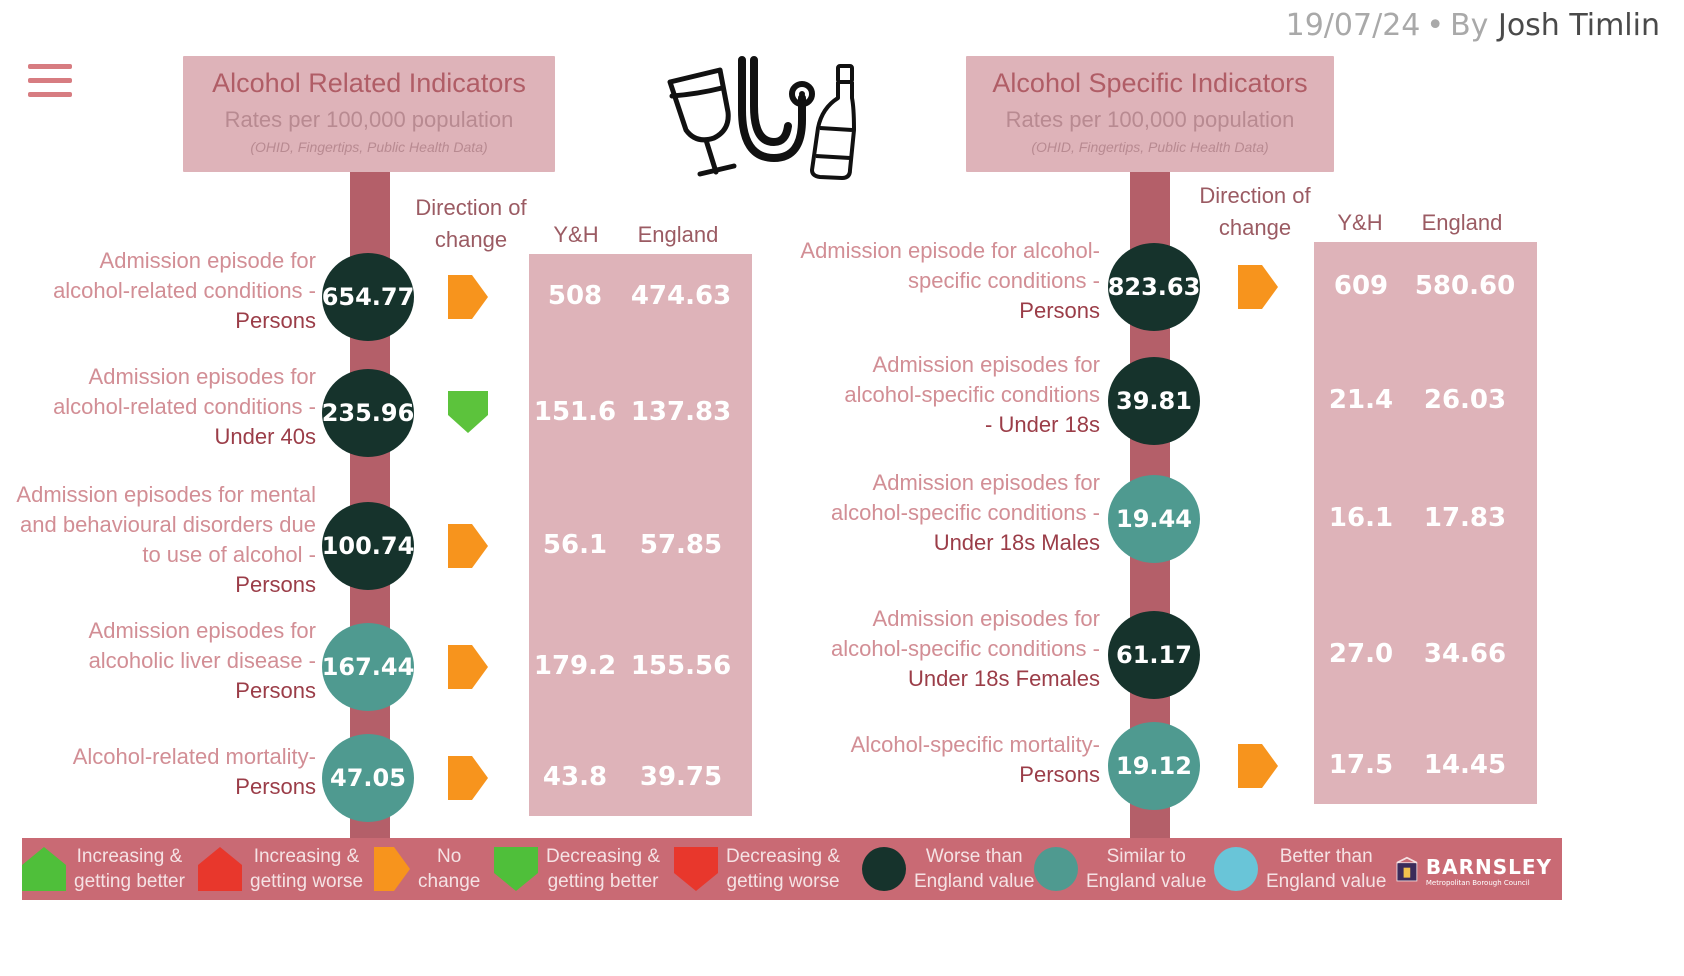 This screenshot has height=976, width=1684. Describe the element at coordinates (1146, 856) in the screenshot. I see `legend-text-line: Similar to` at that location.